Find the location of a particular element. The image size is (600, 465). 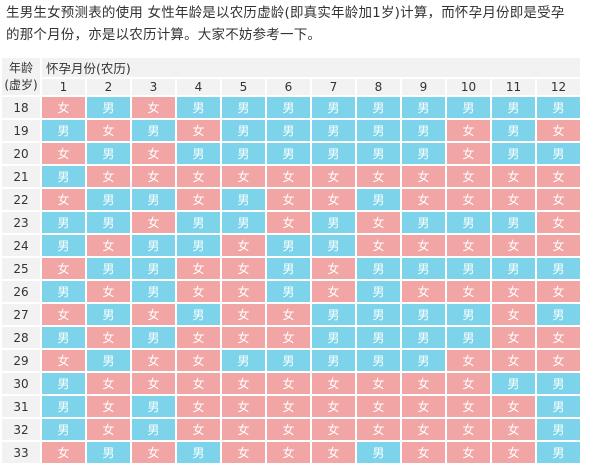

table-row: 21 男女女女女女女女女女女女 is located at coordinates (291, 176).